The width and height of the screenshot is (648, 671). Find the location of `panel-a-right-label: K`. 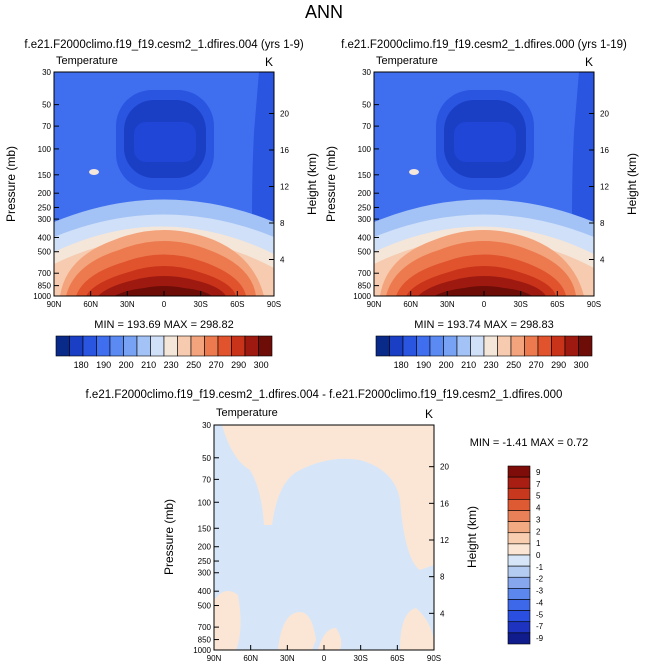

panel-a-right-label: K is located at coordinates (269, 62).